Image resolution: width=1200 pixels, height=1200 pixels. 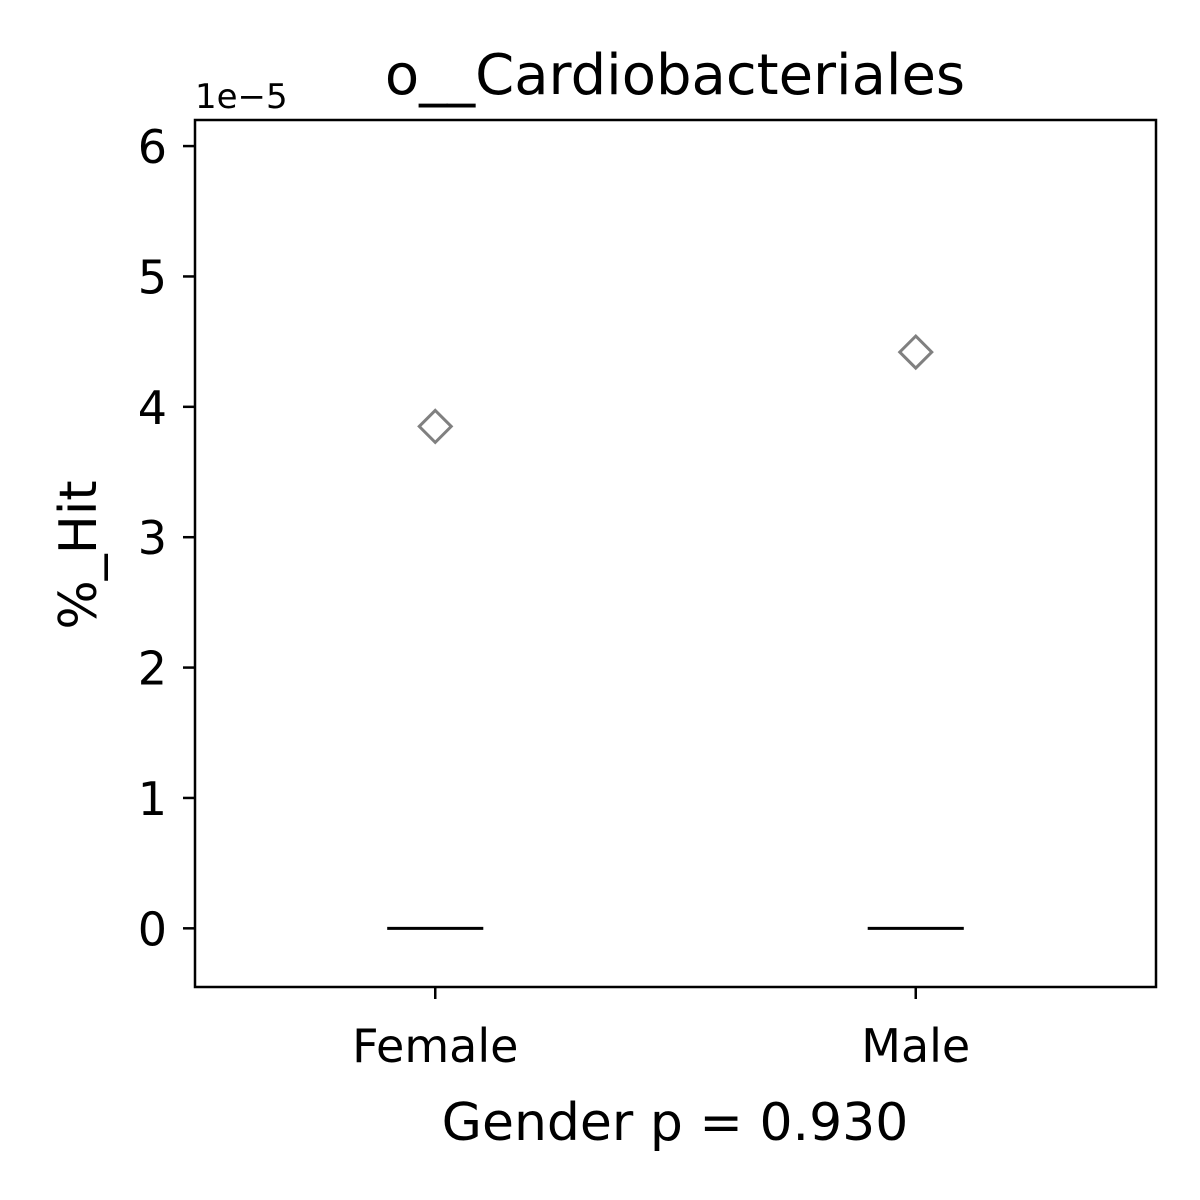 I want to click on x-axis-label: Gender p = 0.930, so click(x=675, y=1123).